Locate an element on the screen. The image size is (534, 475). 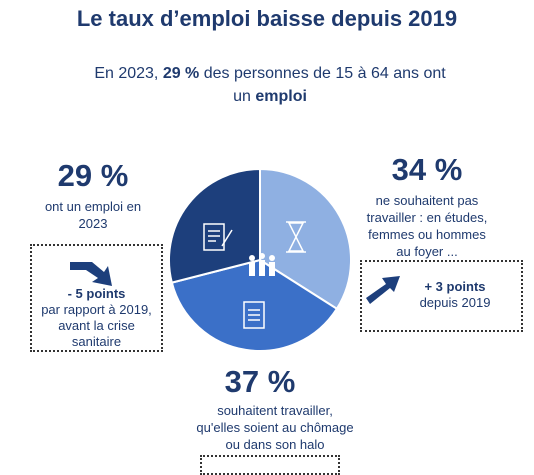
hourglass-icon is located at coordinates (296, 237).